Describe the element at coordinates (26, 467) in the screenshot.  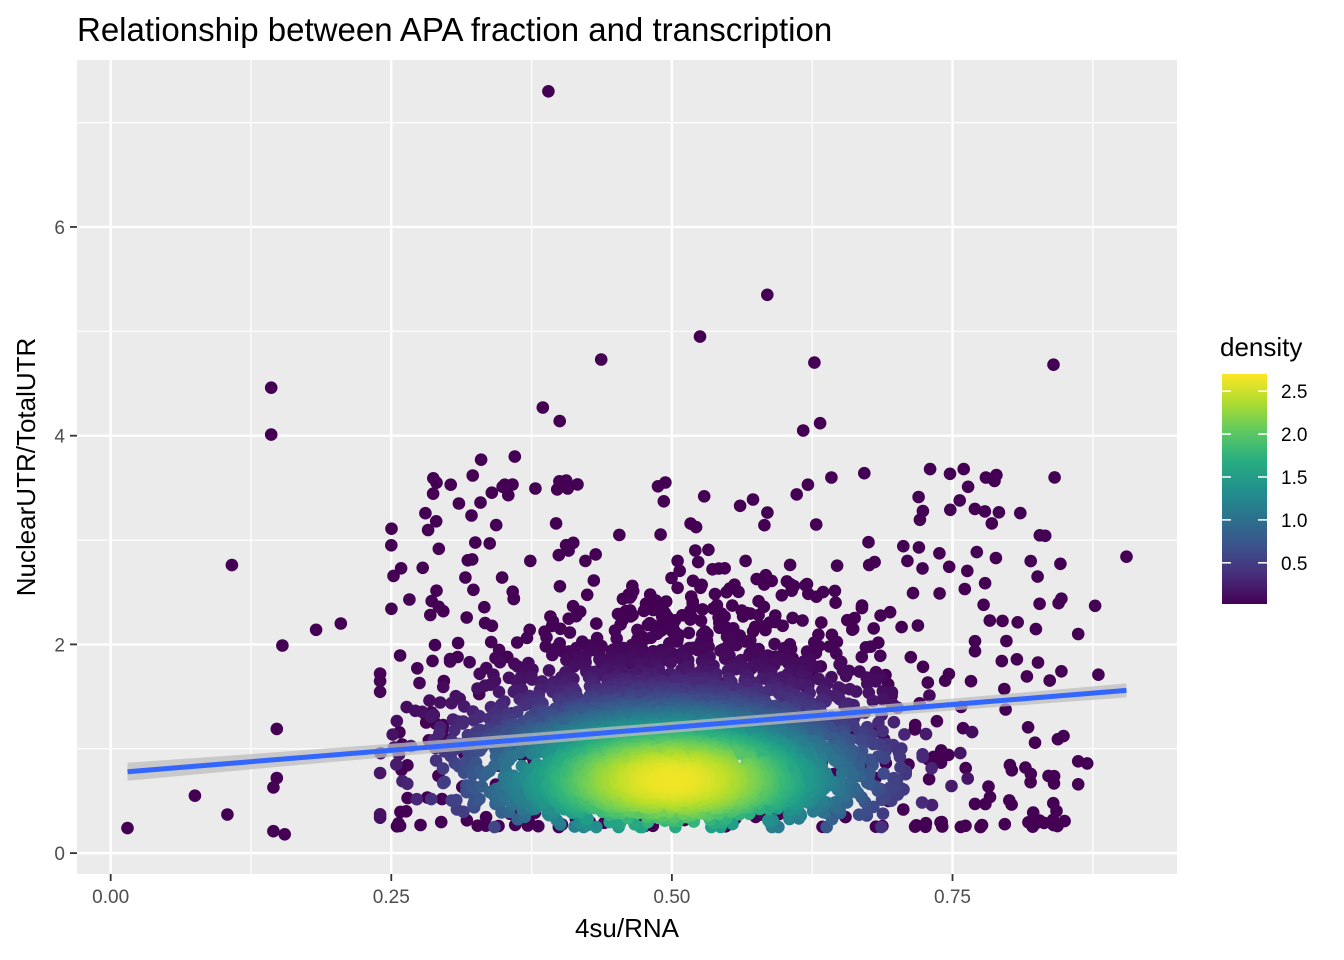
I see `y-axis-title: NuclearUTR/TotalUTR` at that location.